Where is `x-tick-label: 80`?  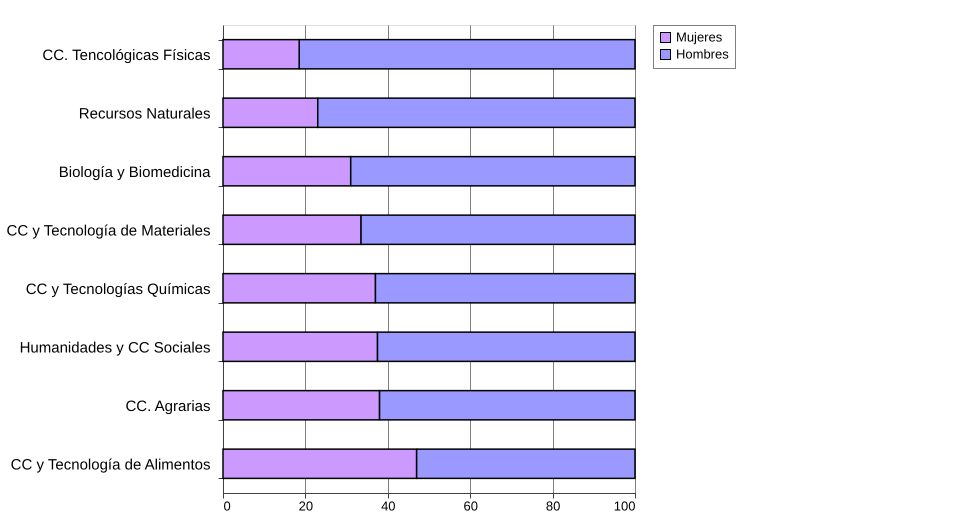 x-tick-label: 80 is located at coordinates (553, 506).